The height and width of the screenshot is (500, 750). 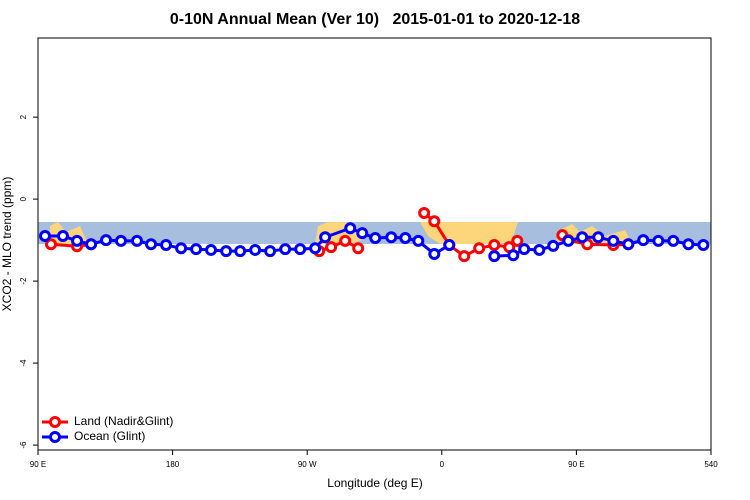 What do you see at coordinates (23, 116) in the screenshot?
I see `y-tick-label: 2` at bounding box center [23, 116].